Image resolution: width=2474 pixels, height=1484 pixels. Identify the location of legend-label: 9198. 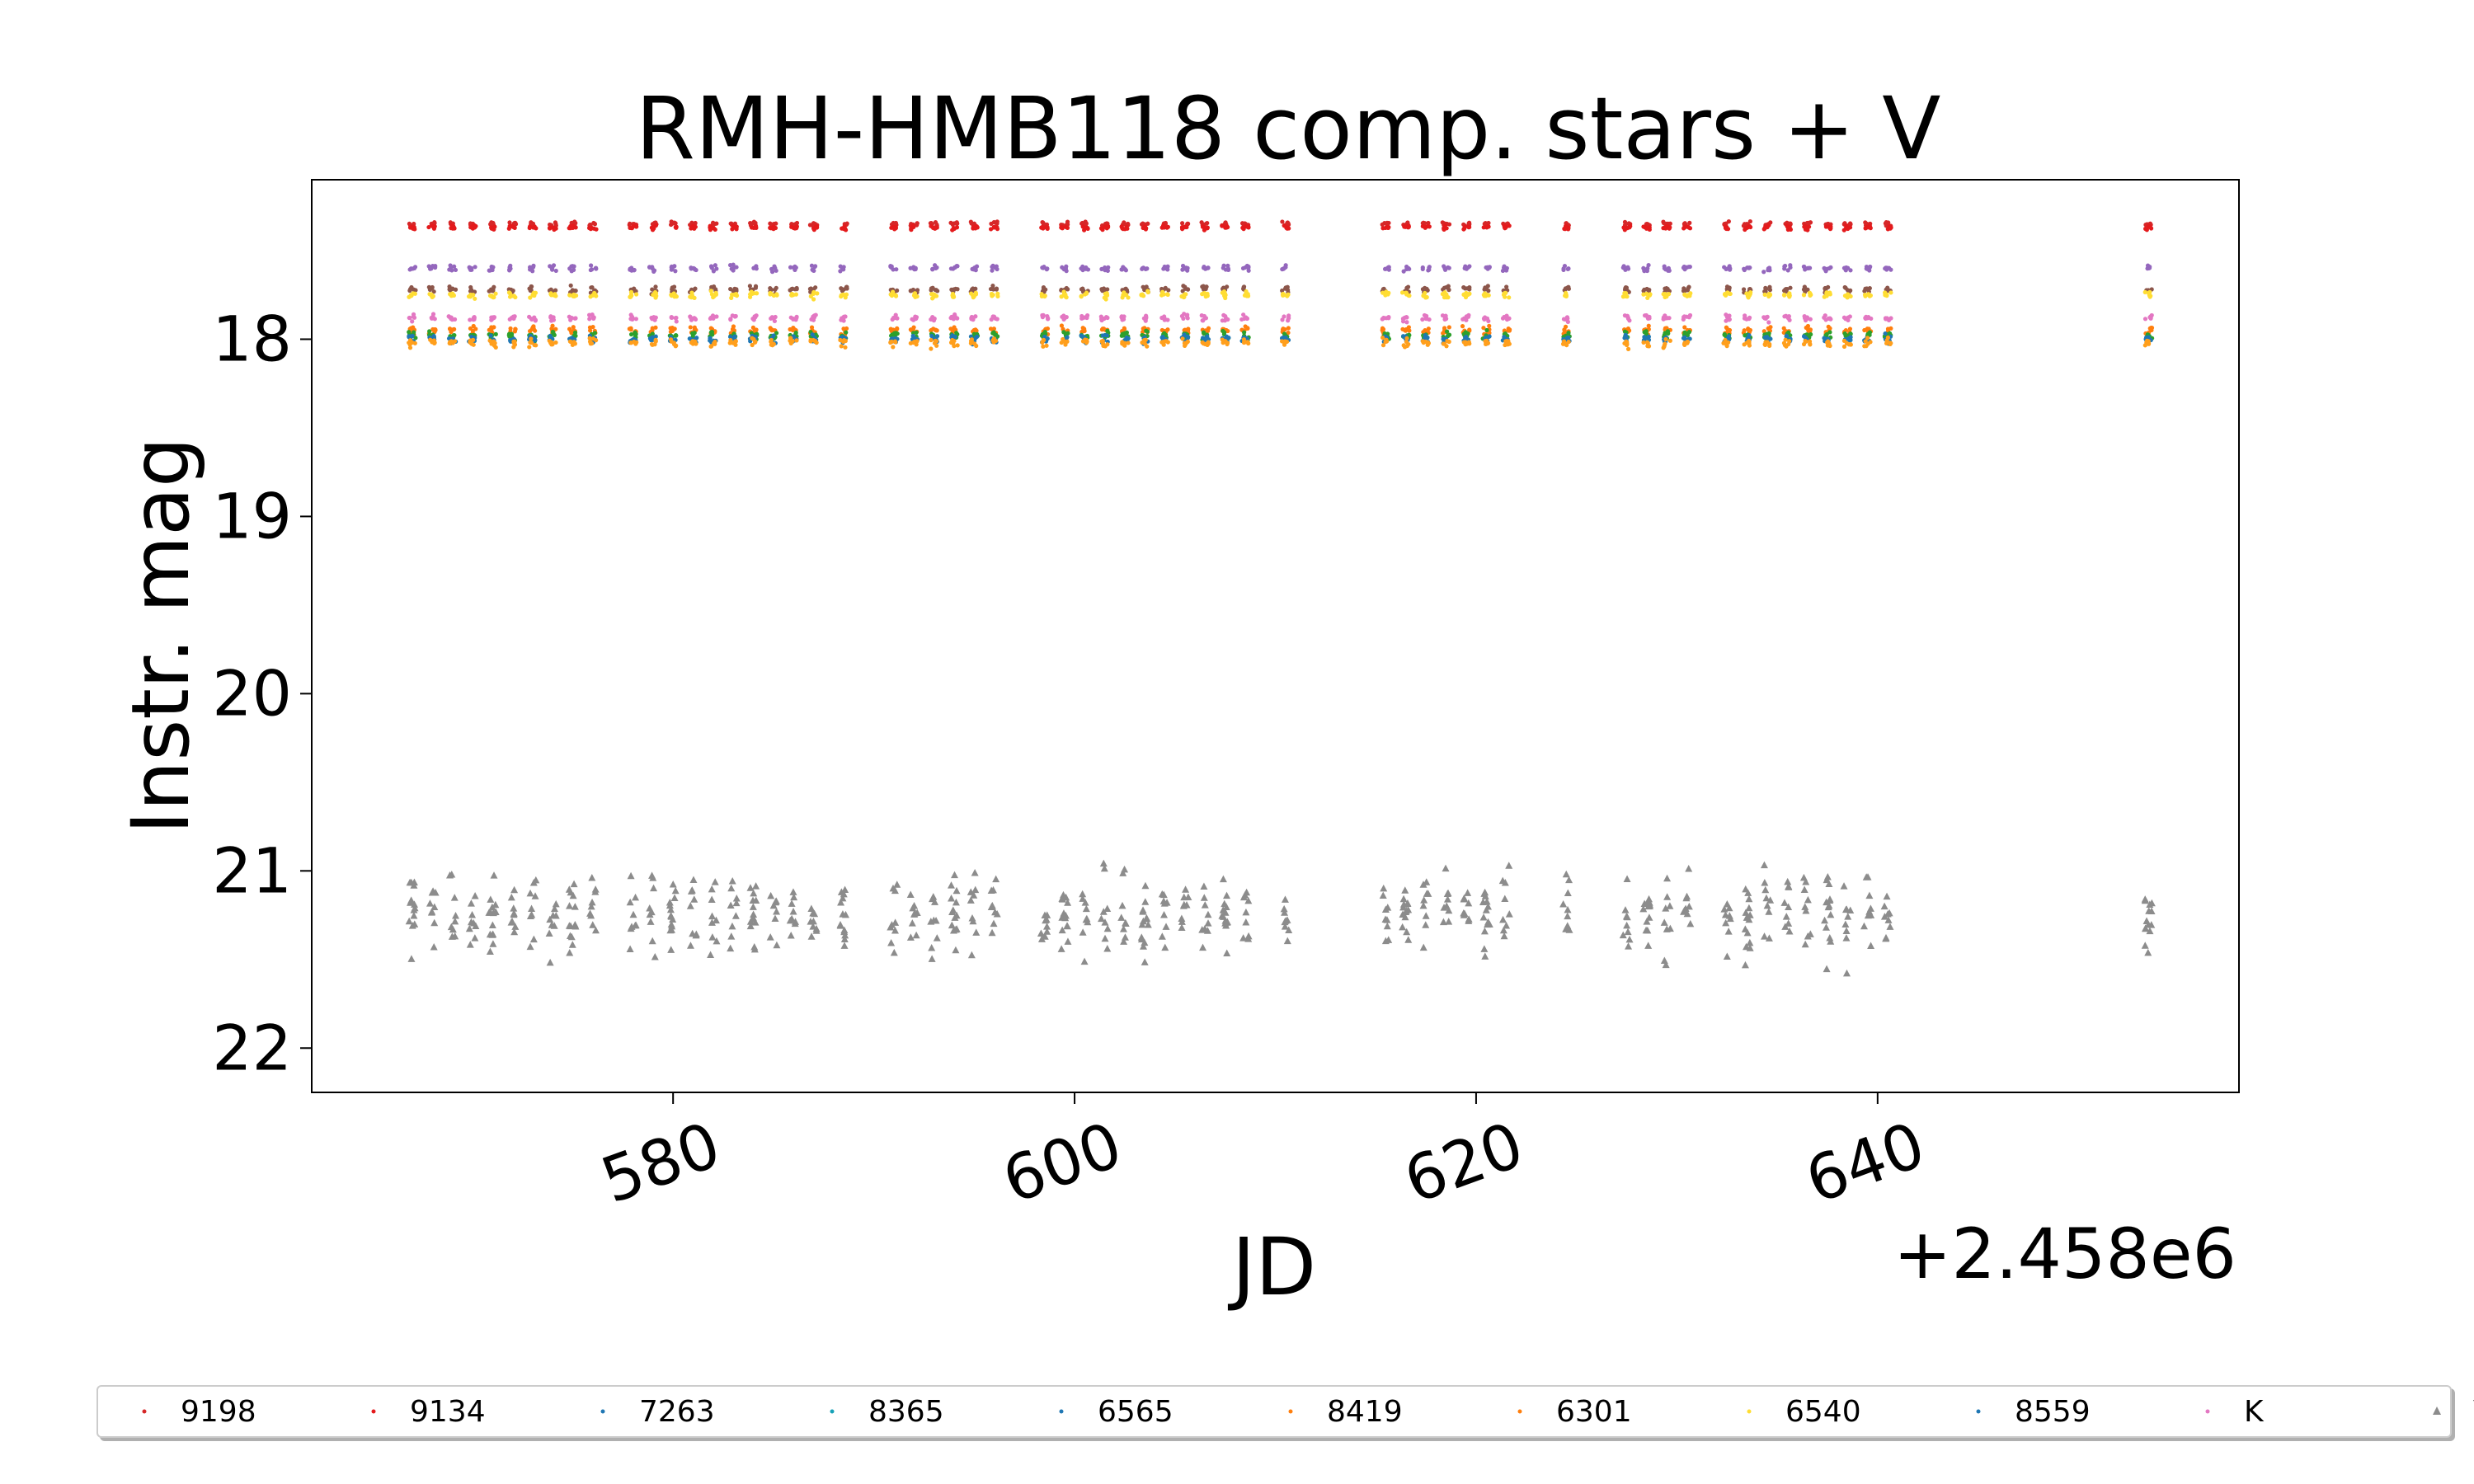
(218, 1411).